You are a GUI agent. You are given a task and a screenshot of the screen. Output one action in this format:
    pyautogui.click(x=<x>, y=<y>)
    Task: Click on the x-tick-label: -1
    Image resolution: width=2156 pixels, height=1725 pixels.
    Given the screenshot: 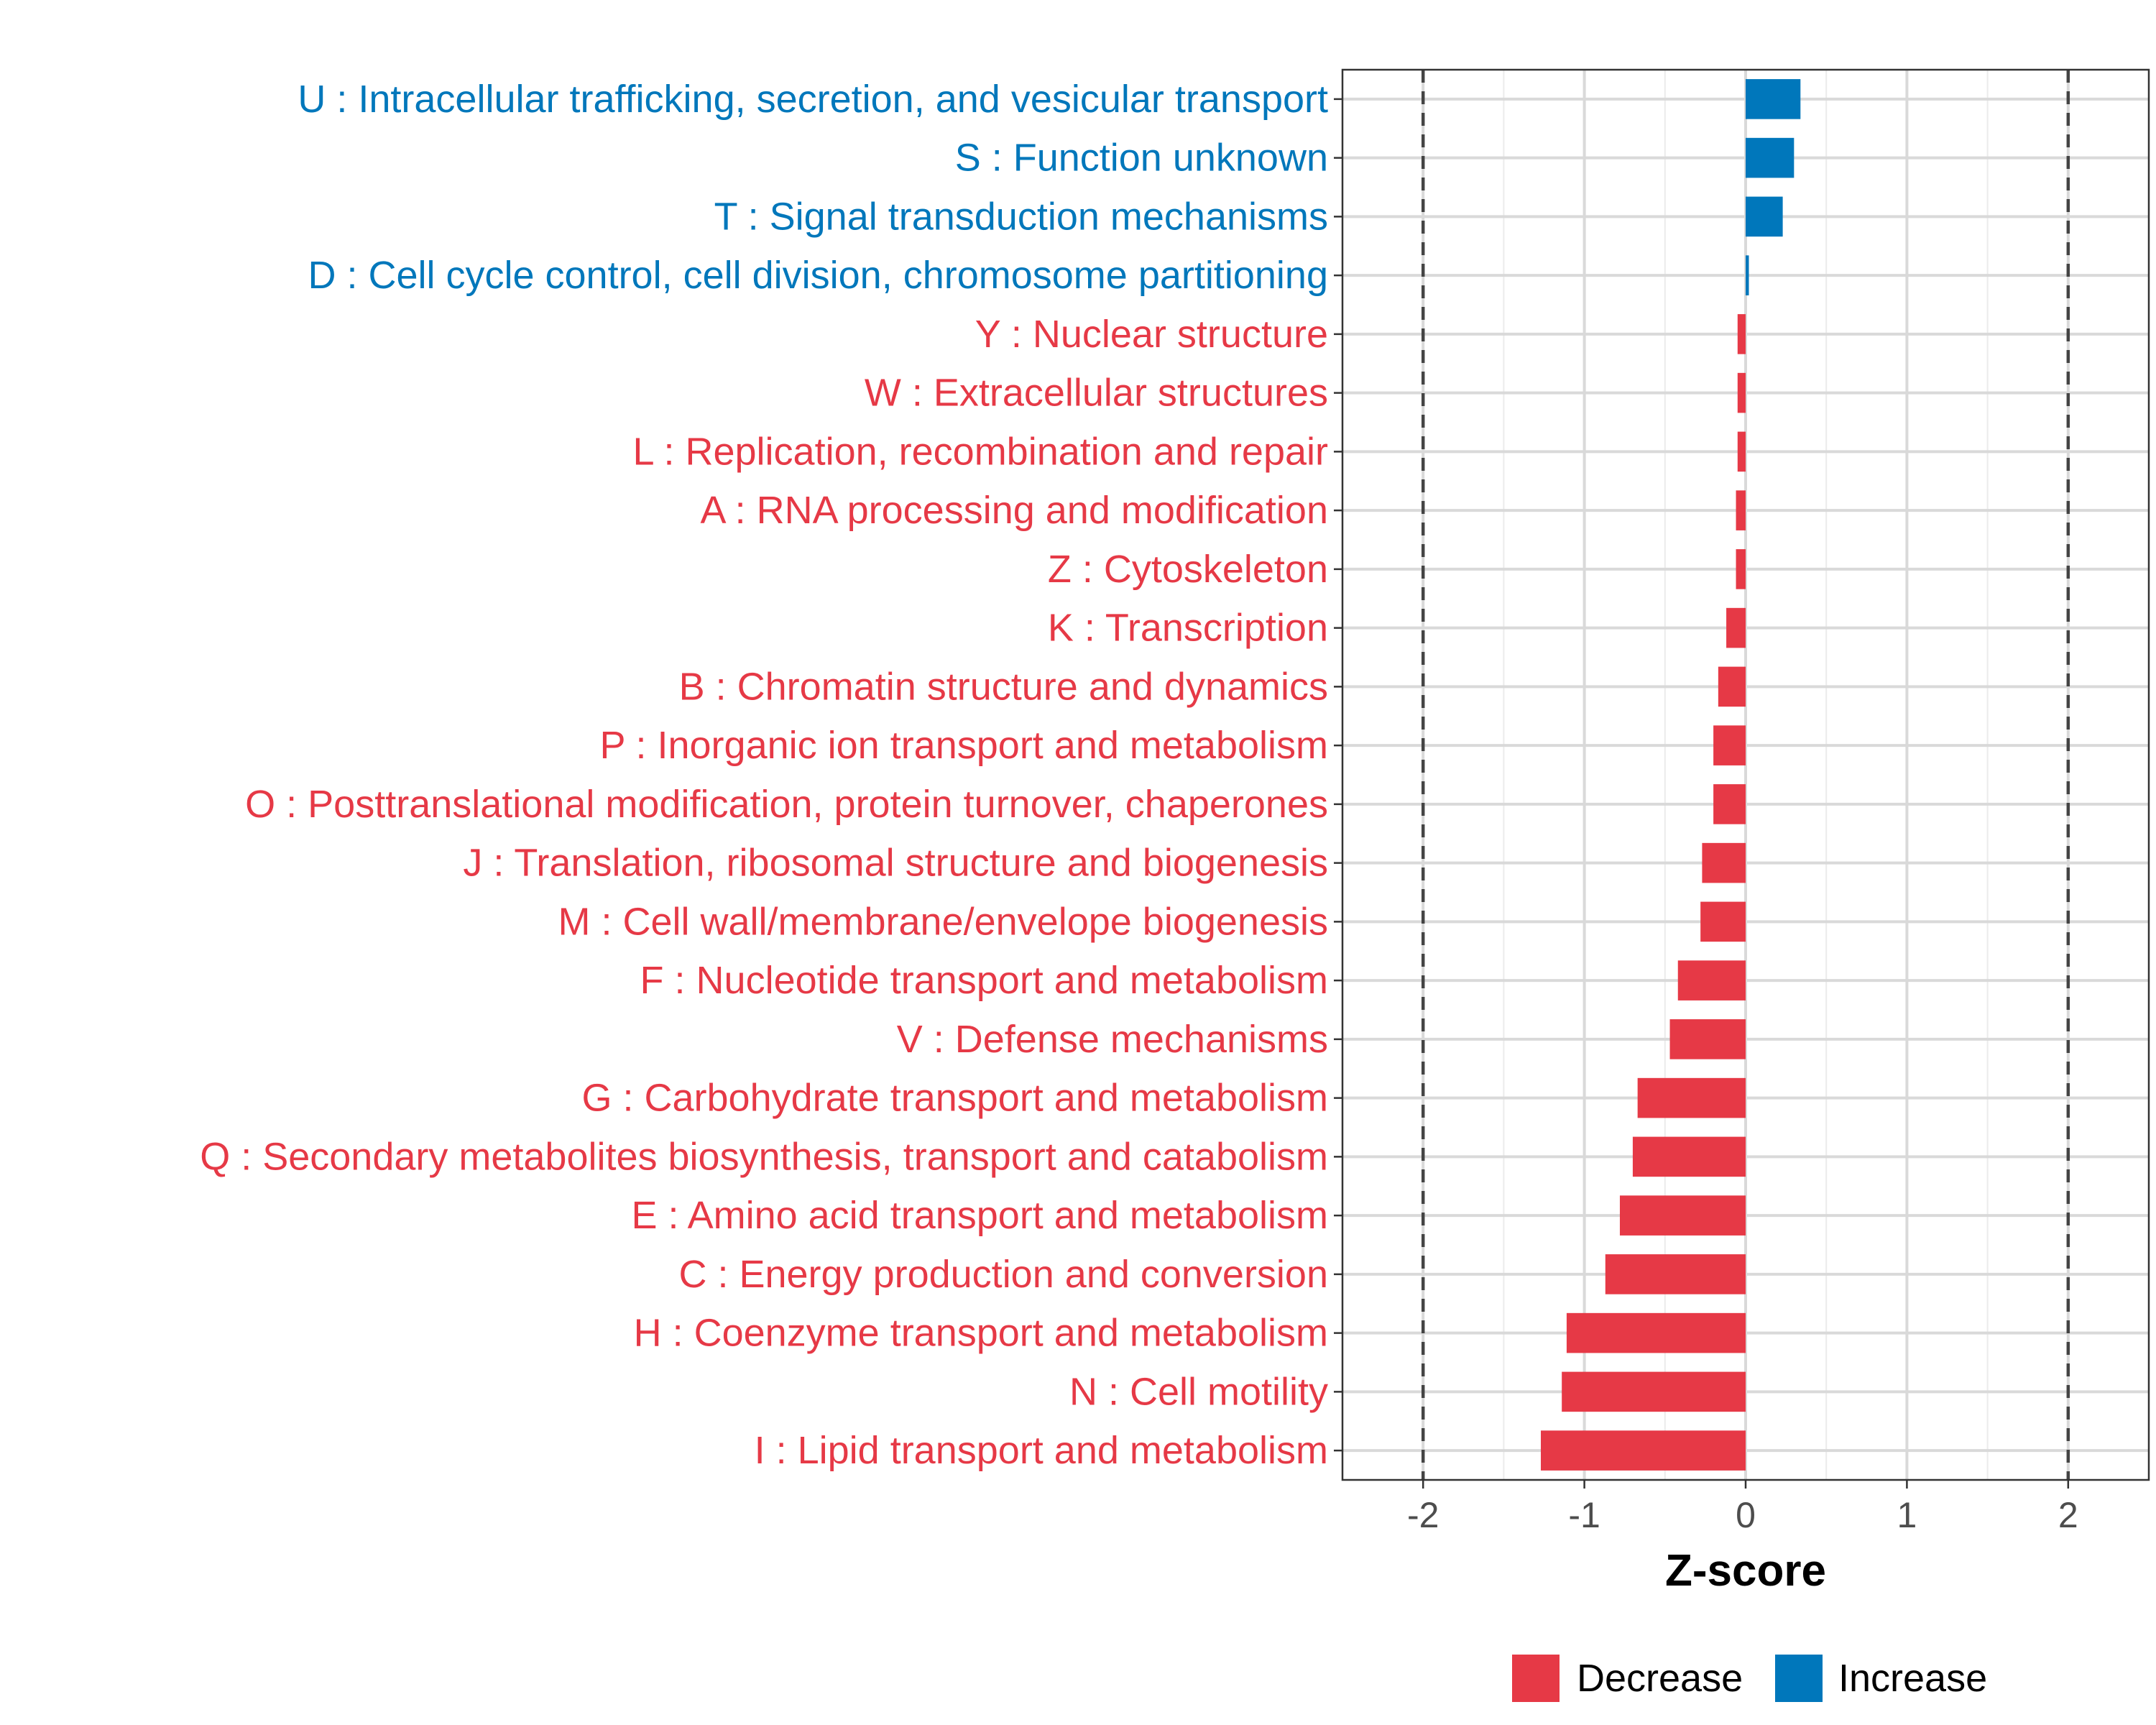 What is the action you would take?
    pyautogui.click(x=1584, y=1515)
    